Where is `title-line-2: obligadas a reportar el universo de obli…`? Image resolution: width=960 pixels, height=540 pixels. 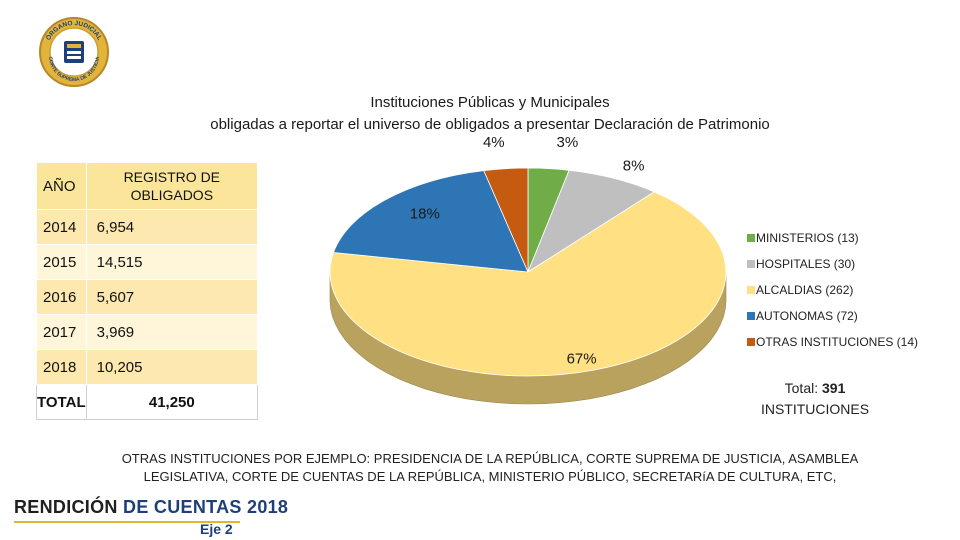 title-line-2: obligadas a reportar el universo de obli… is located at coordinates (490, 124).